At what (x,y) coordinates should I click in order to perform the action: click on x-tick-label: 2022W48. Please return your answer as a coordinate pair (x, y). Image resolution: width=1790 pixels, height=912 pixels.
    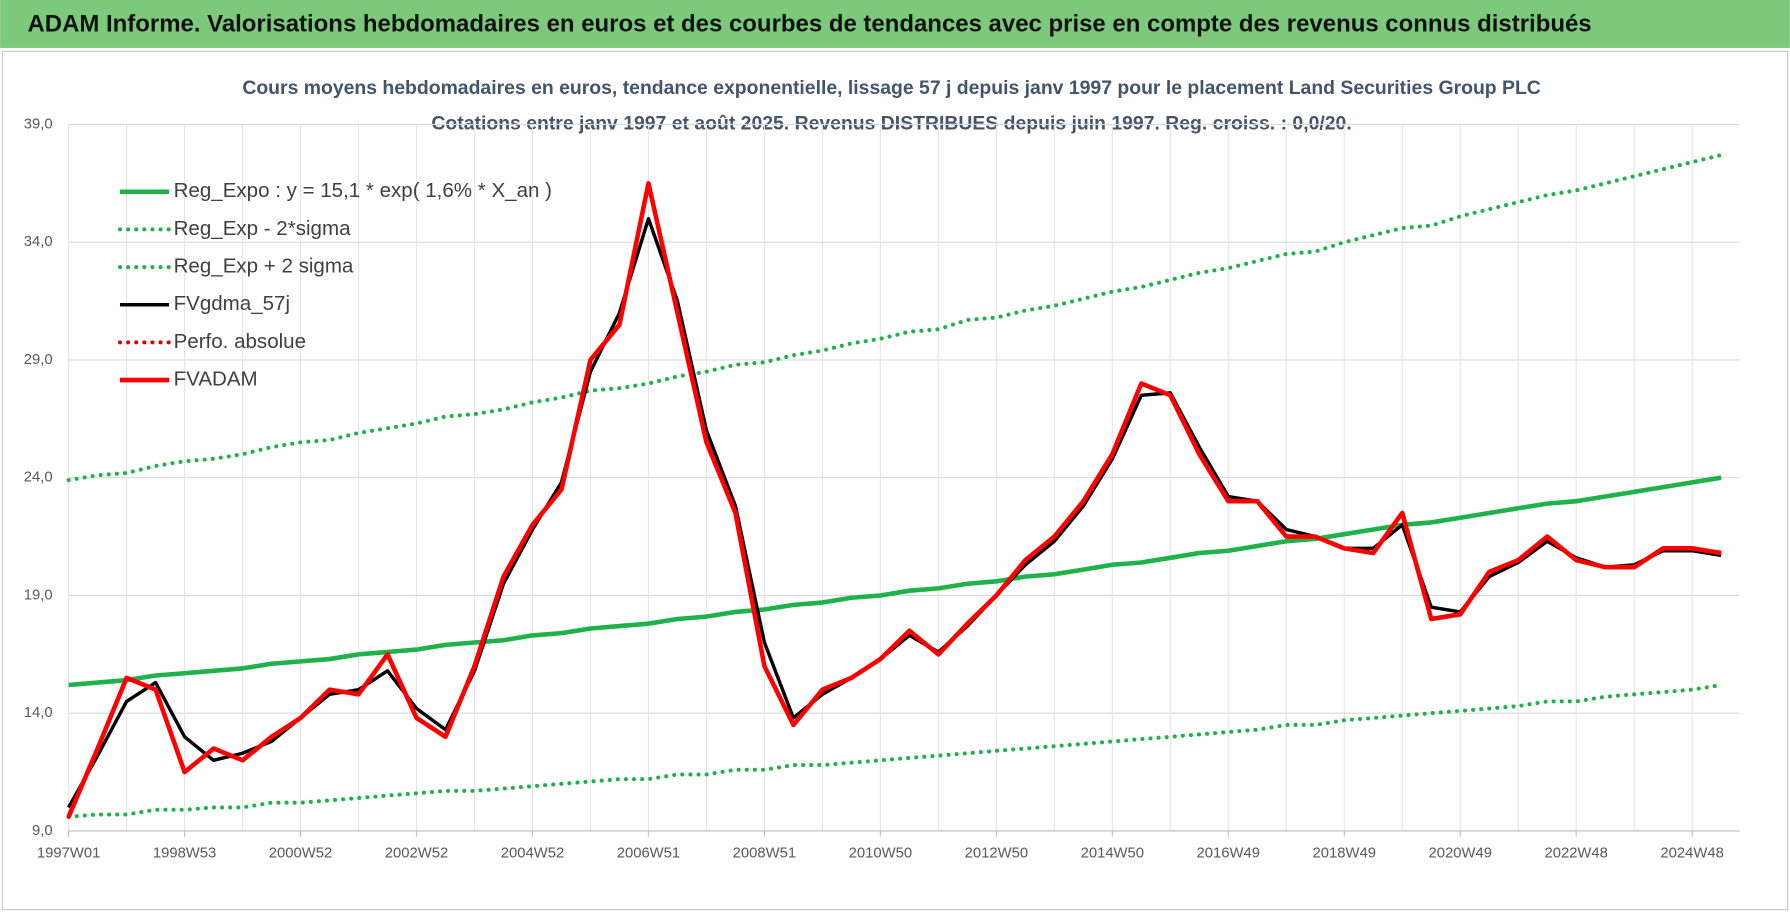
    Looking at the image, I should click on (1575, 854).